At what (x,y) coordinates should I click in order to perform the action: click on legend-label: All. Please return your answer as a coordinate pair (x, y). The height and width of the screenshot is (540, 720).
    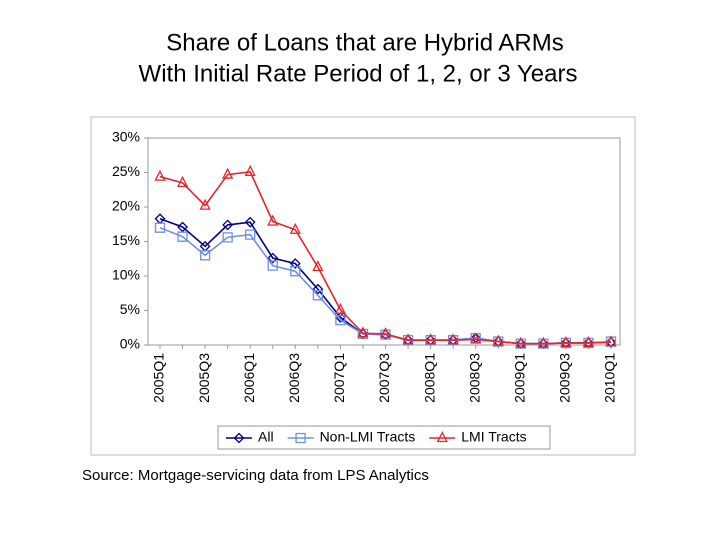
    Looking at the image, I should click on (266, 437).